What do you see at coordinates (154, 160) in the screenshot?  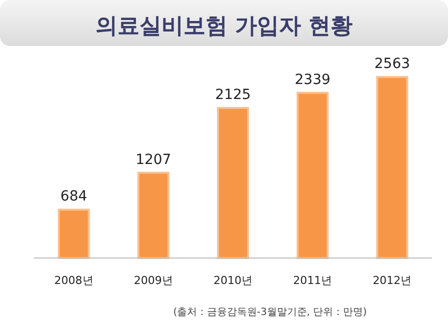 I see `data-label: 1207` at bounding box center [154, 160].